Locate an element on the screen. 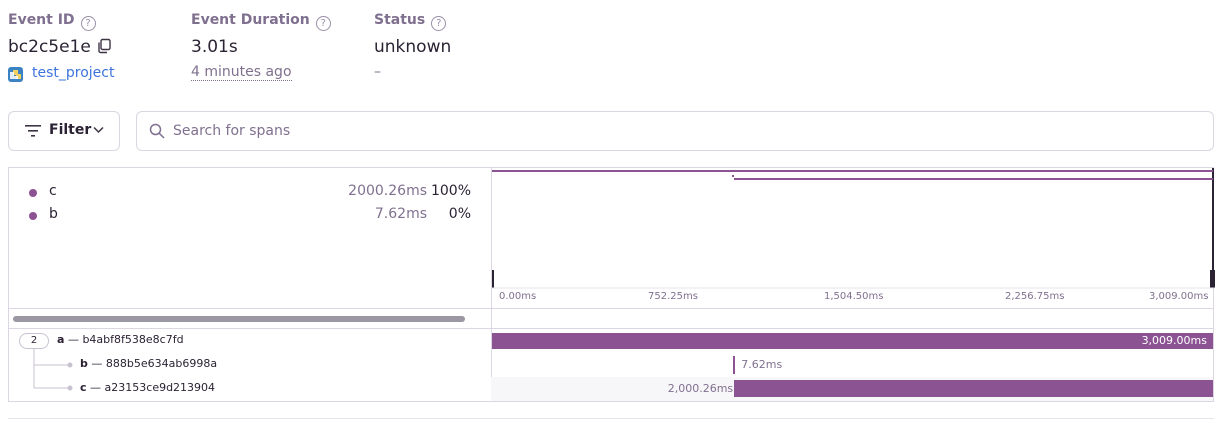 The width and height of the screenshot is (1228, 429). span-duration-label: 2,000.26ms is located at coordinates (700, 388).